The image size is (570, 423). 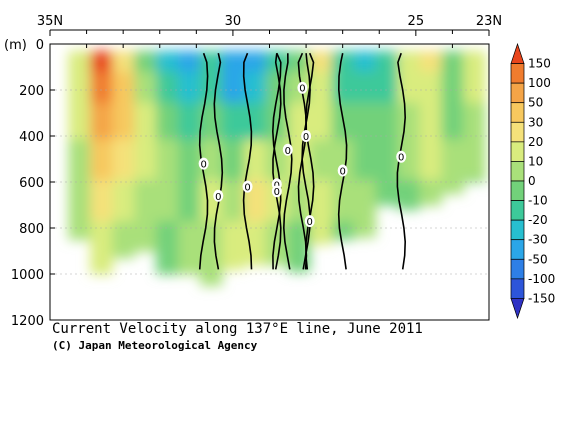 I want to click on colorbar-label: -100, so click(x=541, y=279).